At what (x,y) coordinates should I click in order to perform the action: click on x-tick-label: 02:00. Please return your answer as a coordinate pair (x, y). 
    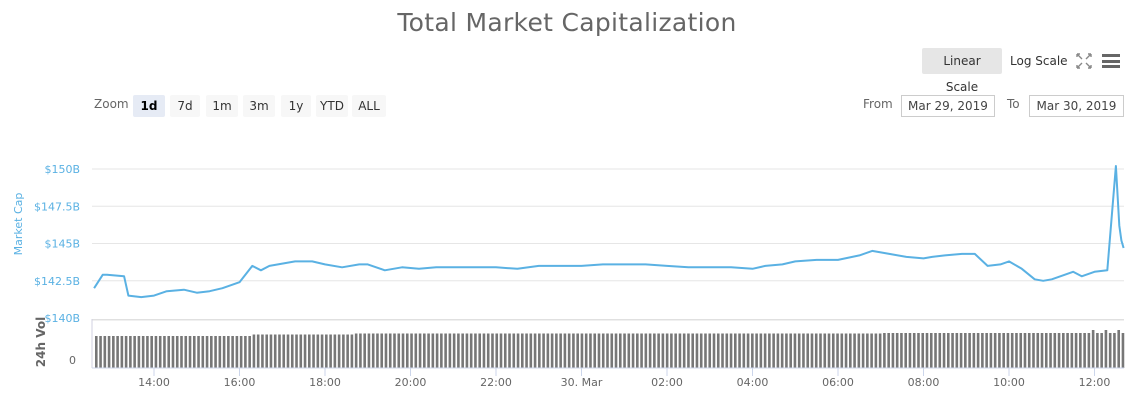
    Looking at the image, I should click on (667, 382).